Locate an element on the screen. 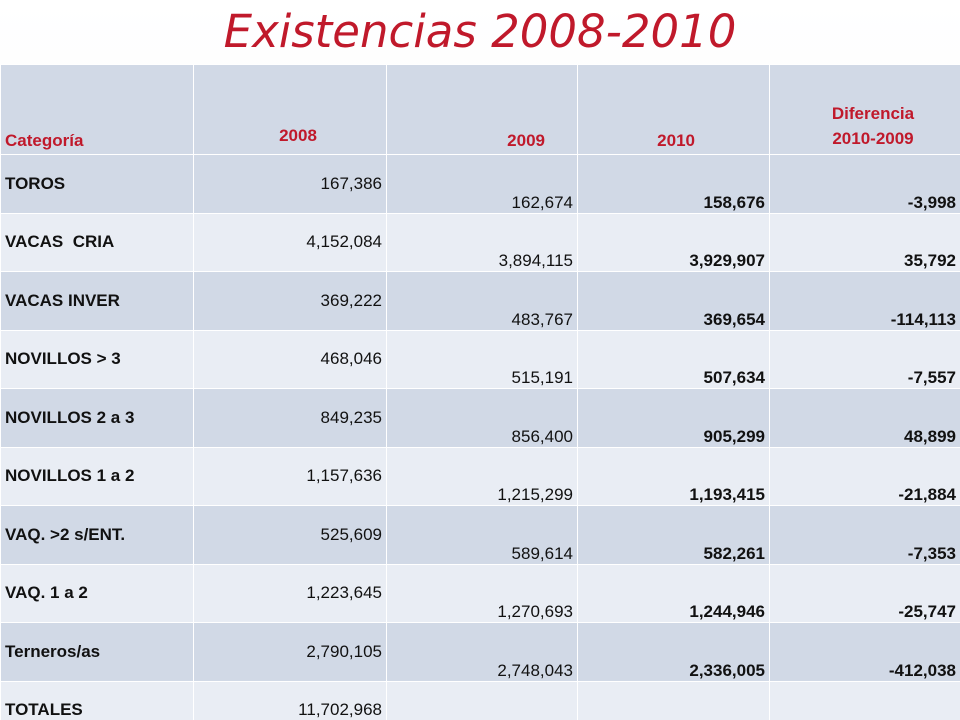  cell-2009: 589,614 is located at coordinates (482, 535).